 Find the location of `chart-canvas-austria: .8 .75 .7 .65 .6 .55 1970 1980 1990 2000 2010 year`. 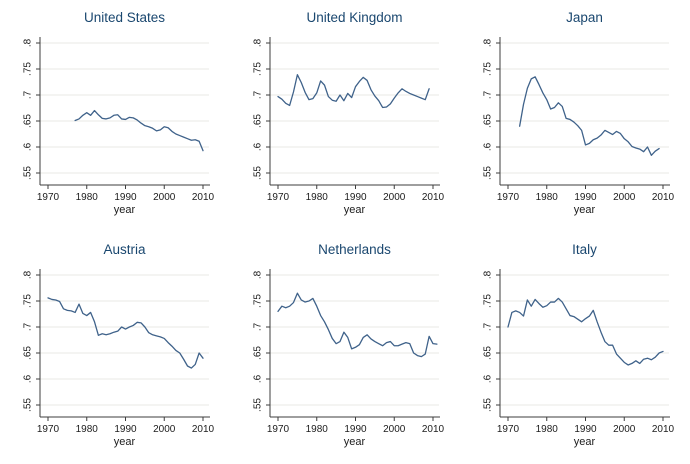

chart-canvas-austria: .8 .75 .7 .65 .6 .55 1970 1980 1990 2000 2010 year is located at coordinates (119, 358).